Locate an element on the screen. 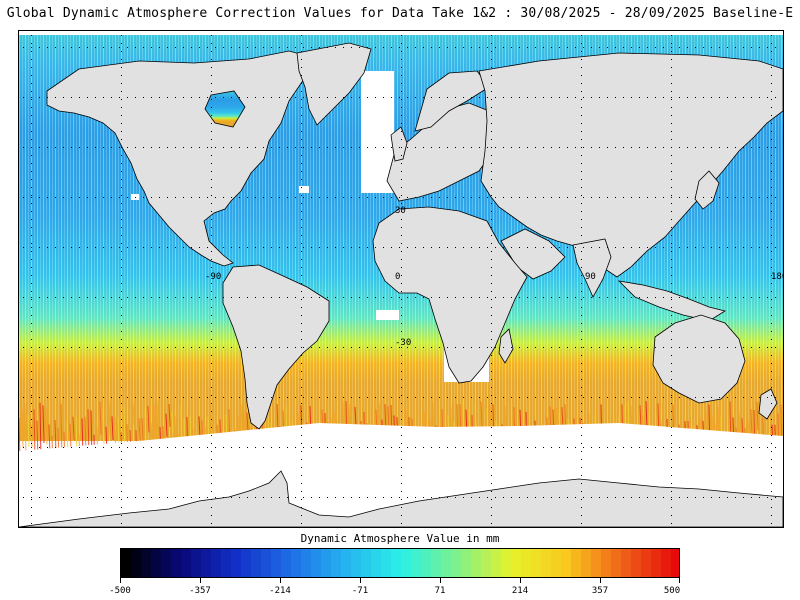 This screenshot has width=800, height=600. africa is located at coordinates (450, 295).